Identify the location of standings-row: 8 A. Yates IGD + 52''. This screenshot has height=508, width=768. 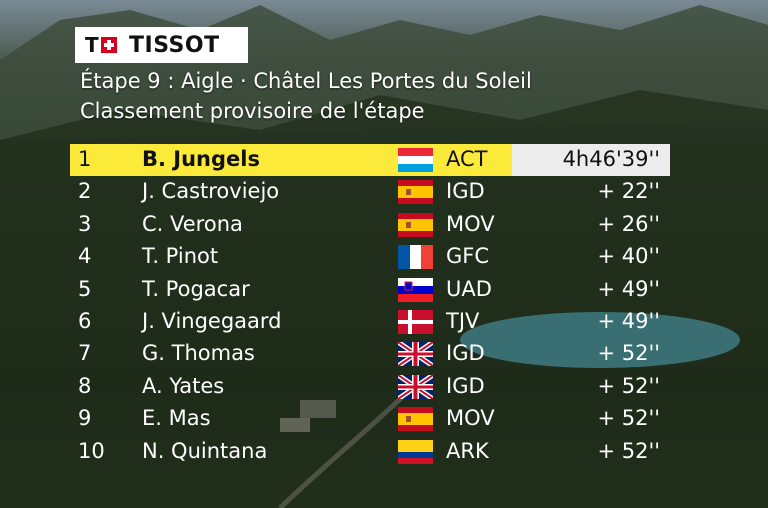
(384, 387).